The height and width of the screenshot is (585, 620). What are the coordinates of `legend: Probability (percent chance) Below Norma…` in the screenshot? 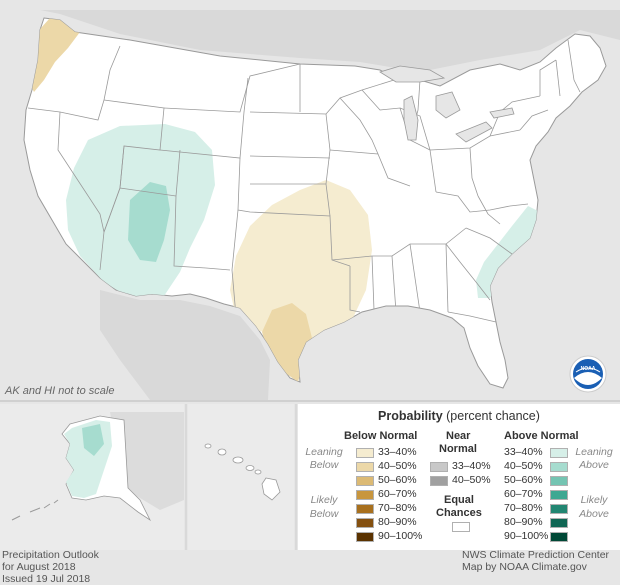 It's located at (459, 477).